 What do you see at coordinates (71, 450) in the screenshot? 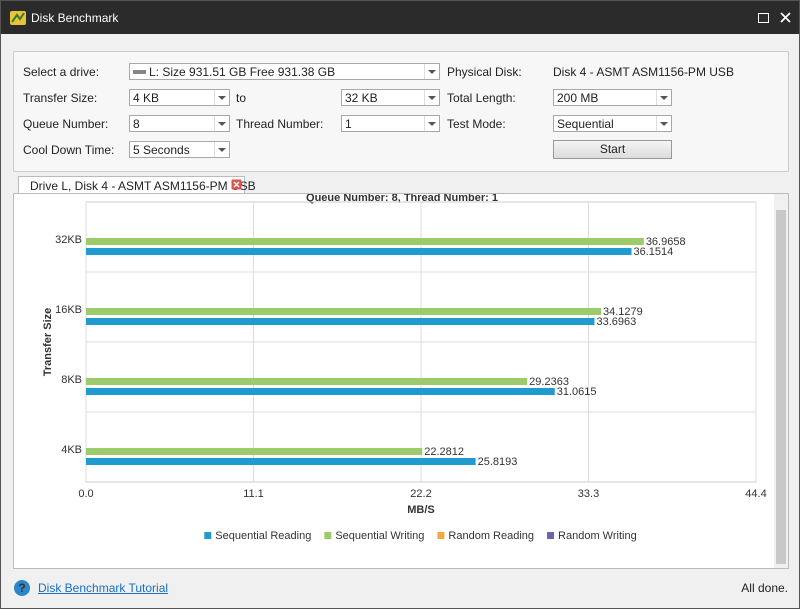
I see `y-tick-label: 4KB` at bounding box center [71, 450].